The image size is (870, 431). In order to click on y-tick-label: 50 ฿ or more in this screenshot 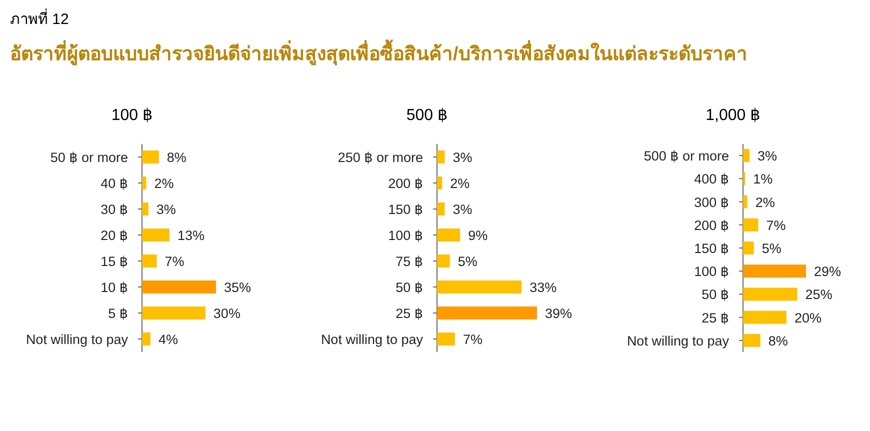, I will do `click(89, 157)`.